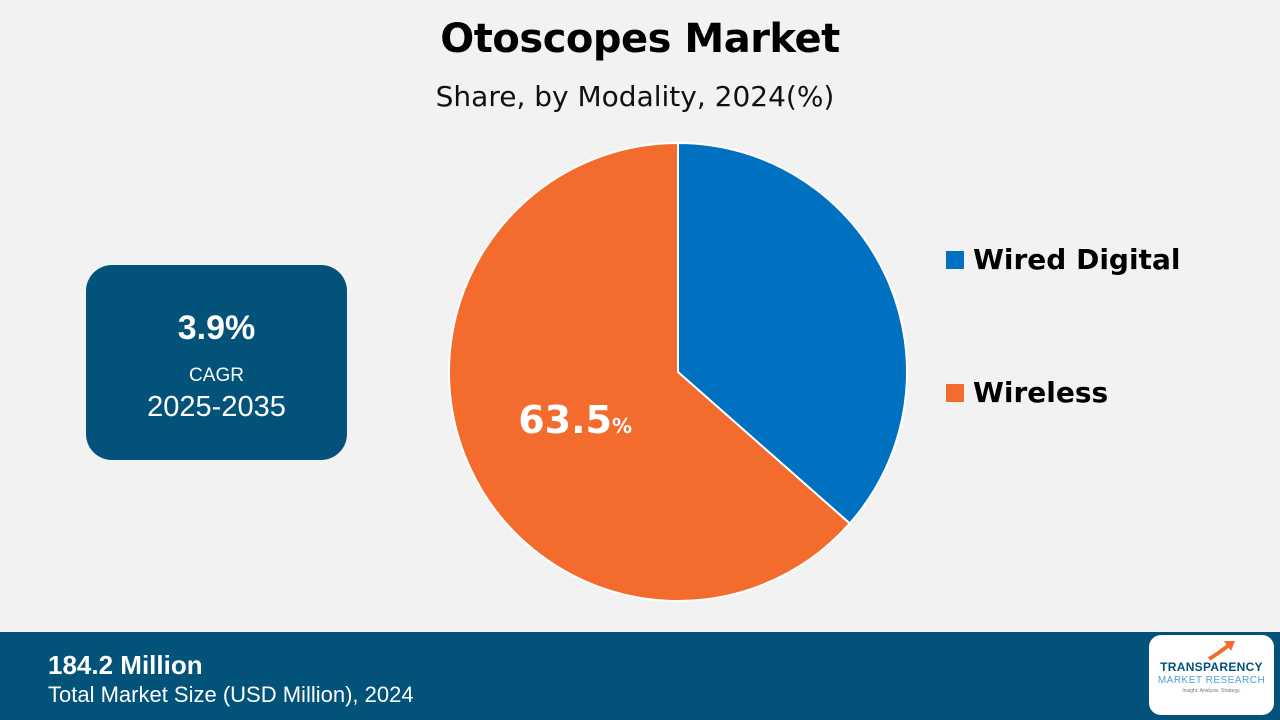  Describe the element at coordinates (1211, 691) in the screenshot. I see `logo-tagline: Insight. Analysis. Strategy.` at that location.